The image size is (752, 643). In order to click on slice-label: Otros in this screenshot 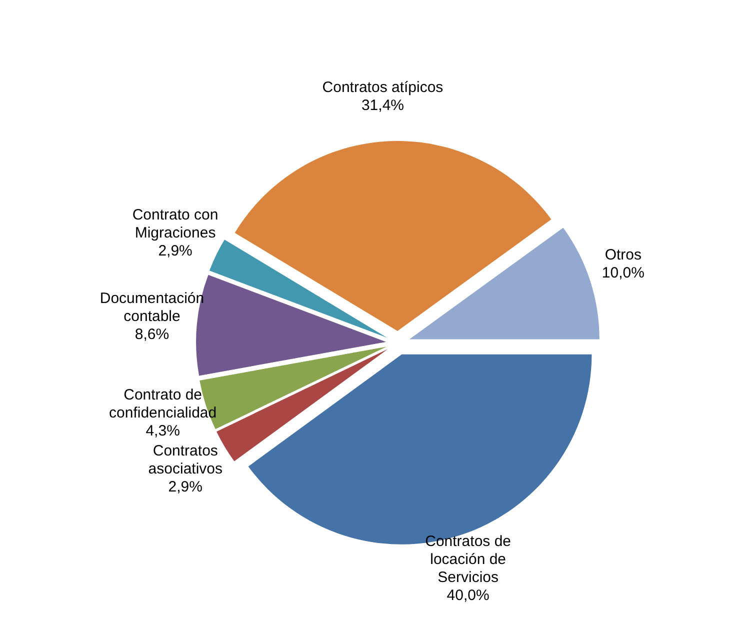, I will do `click(623, 255)`.